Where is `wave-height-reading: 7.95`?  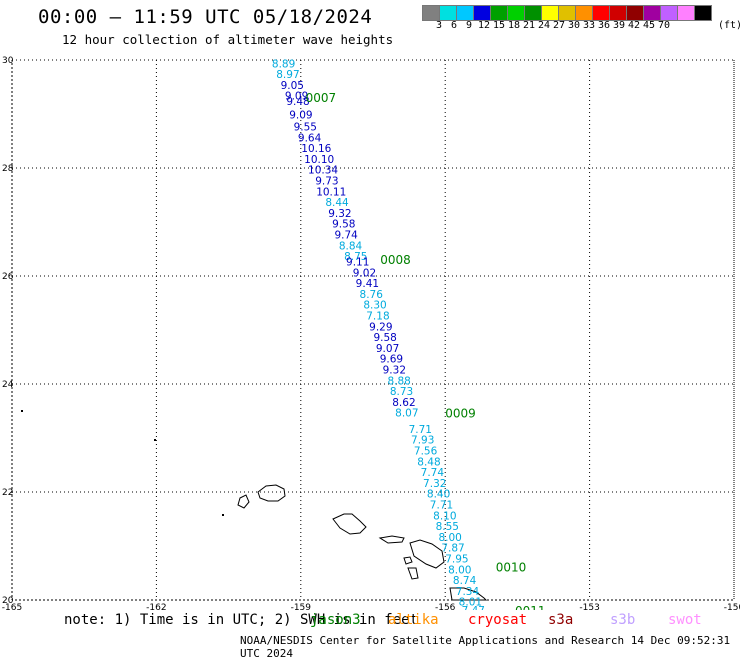 wave-height-reading: 7.95 is located at coordinates (456, 560).